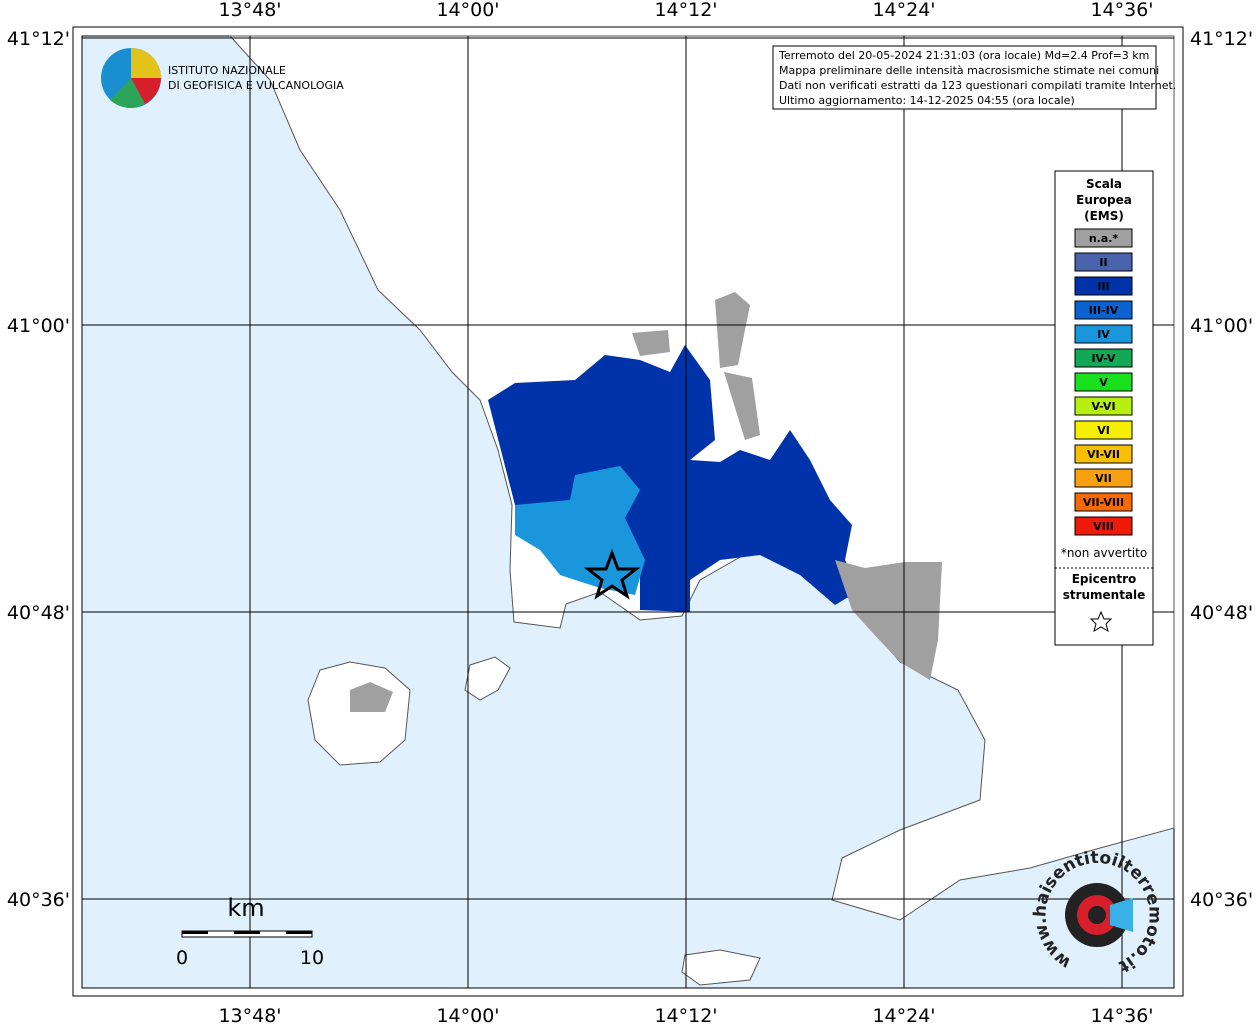 The width and height of the screenshot is (1256, 1024). What do you see at coordinates (312, 958) in the screenshot?
I see `scale-label: 10` at bounding box center [312, 958].